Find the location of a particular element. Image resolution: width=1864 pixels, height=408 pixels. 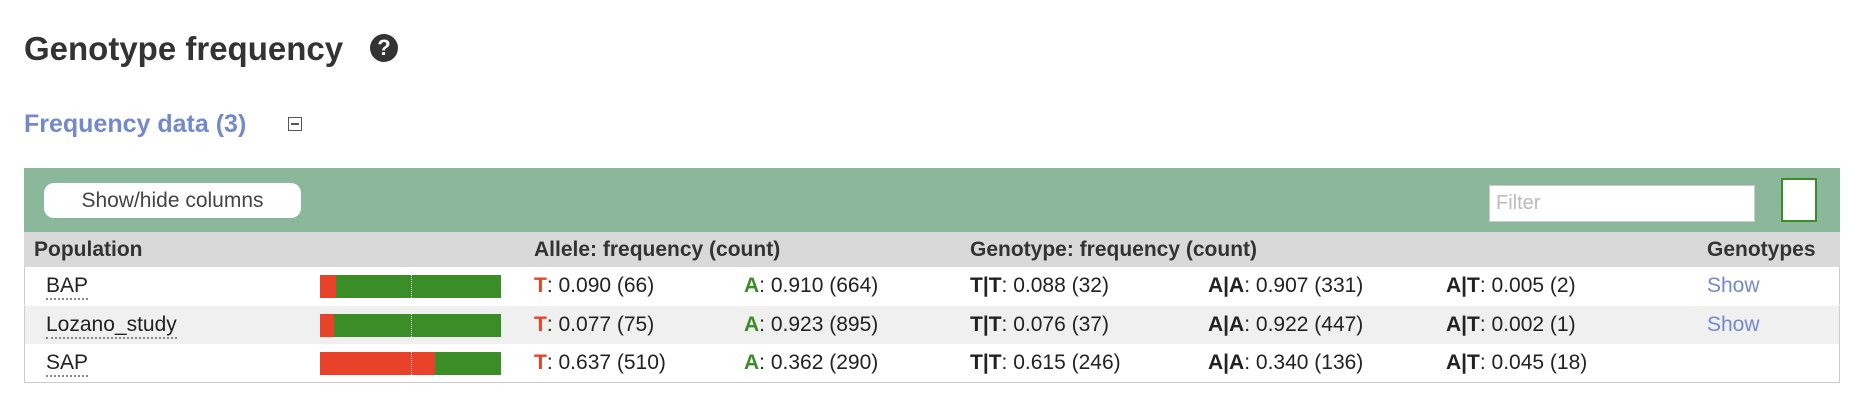

section-title: Frequency data (3) is located at coordinates (135, 124).